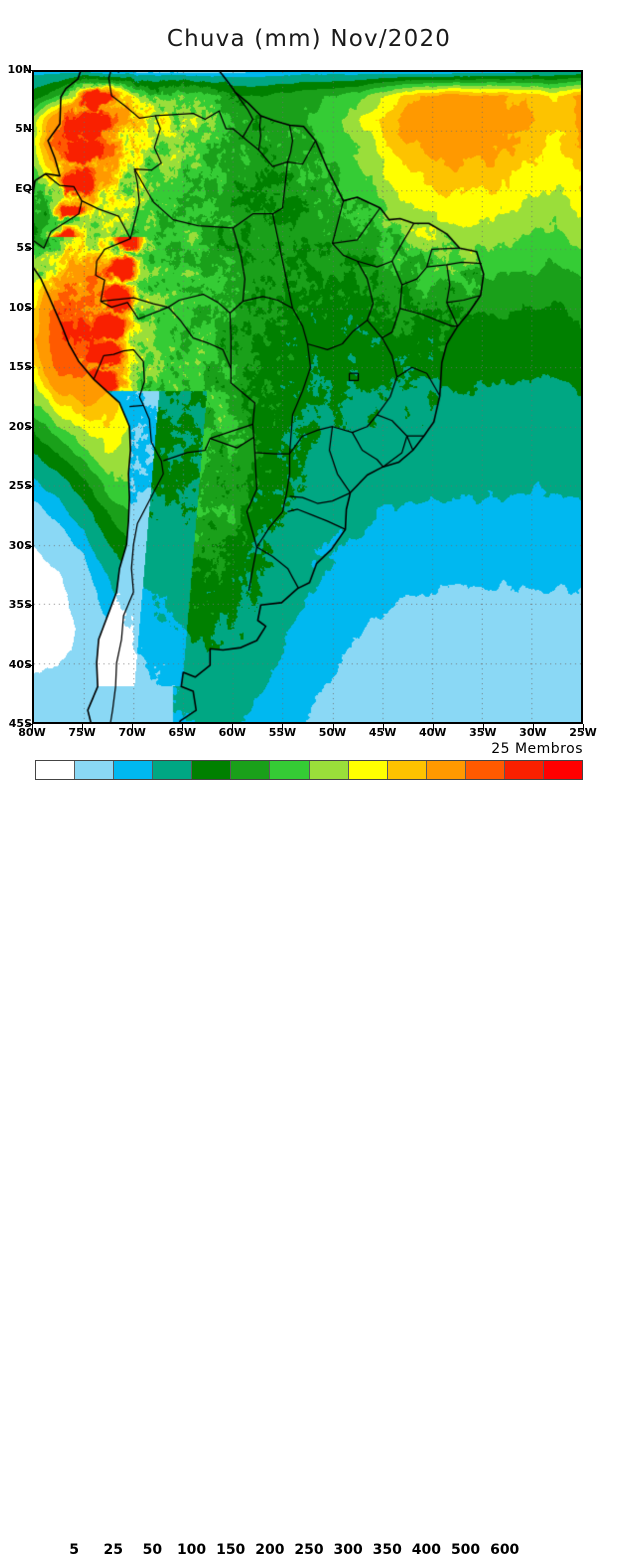  What do you see at coordinates (24, 248) in the screenshot?
I see `y-axis-label: 5S` at bounding box center [24, 248].